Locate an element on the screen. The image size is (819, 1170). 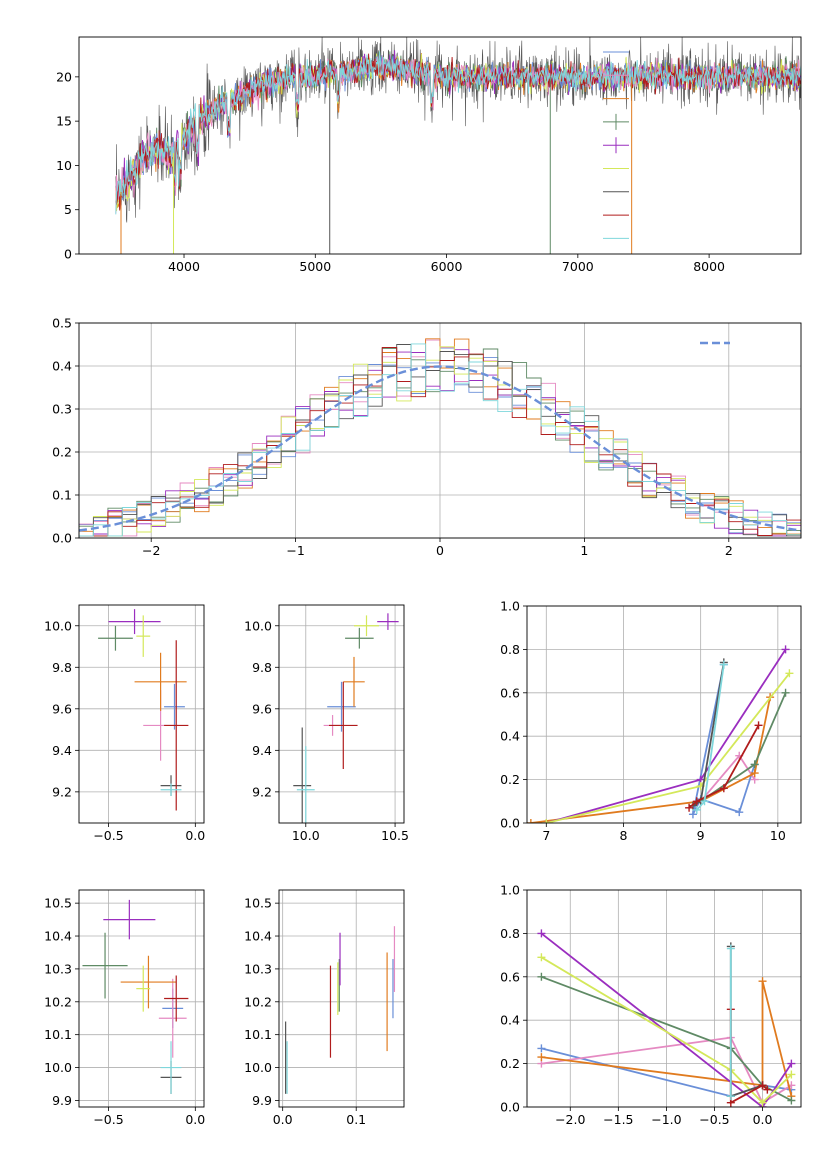
y-tick-label: 20 is located at coordinates (64, 76).